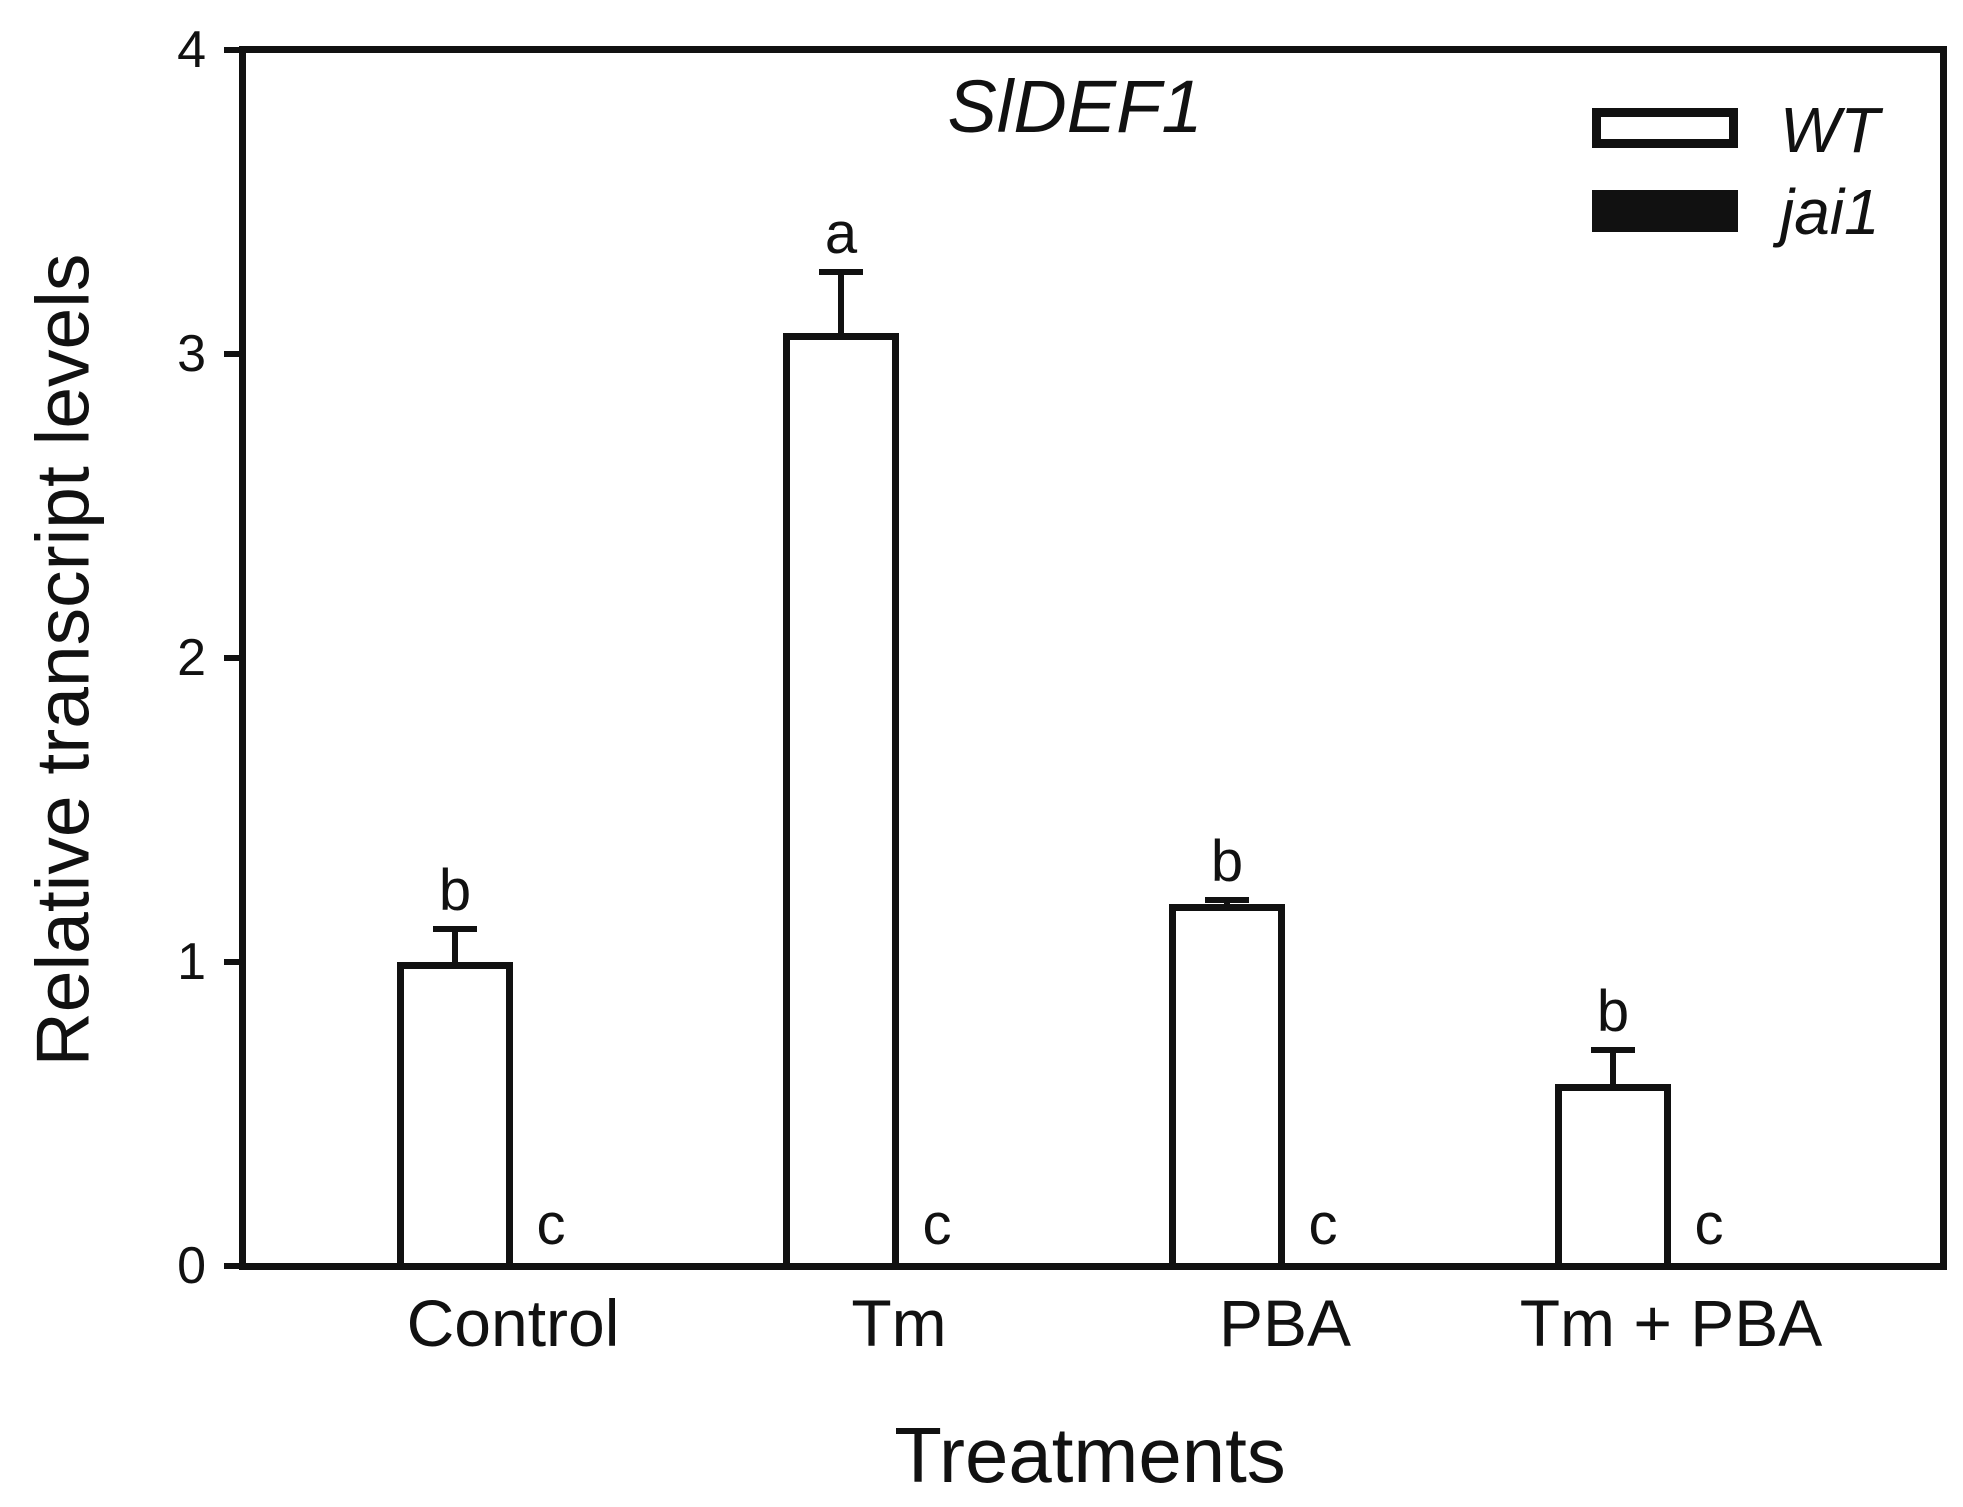 This screenshot has width=1963, height=1507. I want to click on bar-jai1-control, so click(571, 1266).